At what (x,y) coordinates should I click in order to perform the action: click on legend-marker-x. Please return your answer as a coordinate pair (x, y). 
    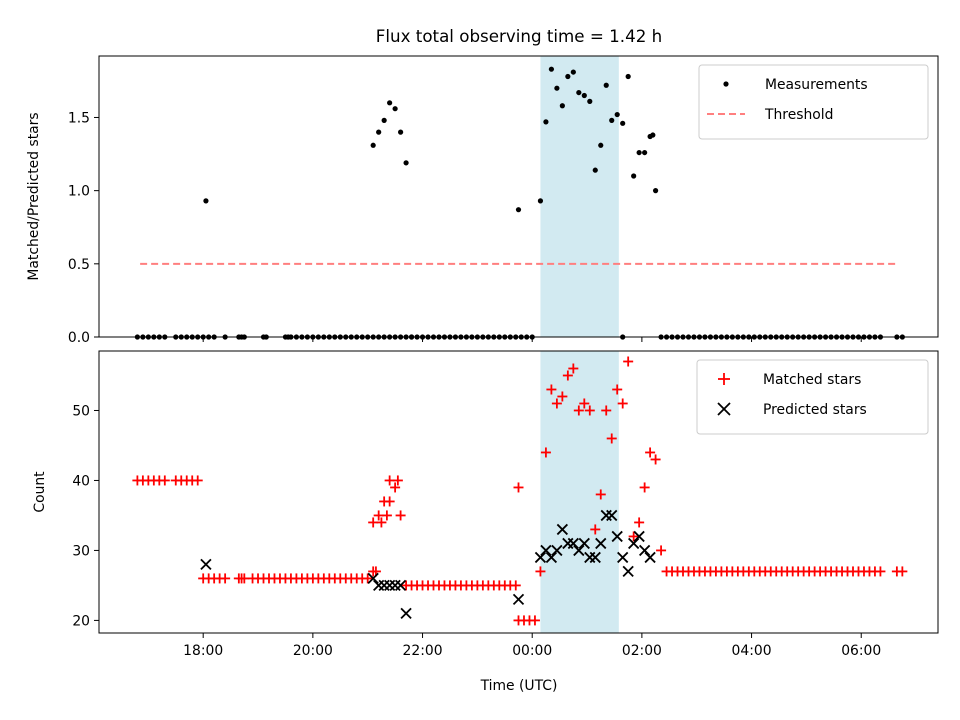
    Looking at the image, I should click on (724, 409).